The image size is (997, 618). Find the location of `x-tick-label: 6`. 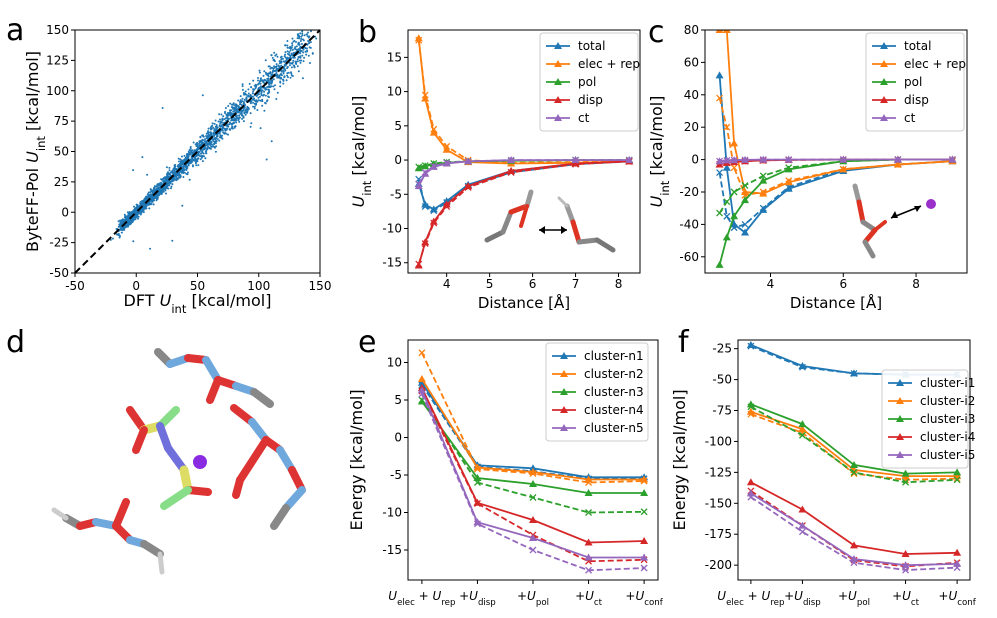

x-tick-label: 6 is located at coordinates (843, 284).